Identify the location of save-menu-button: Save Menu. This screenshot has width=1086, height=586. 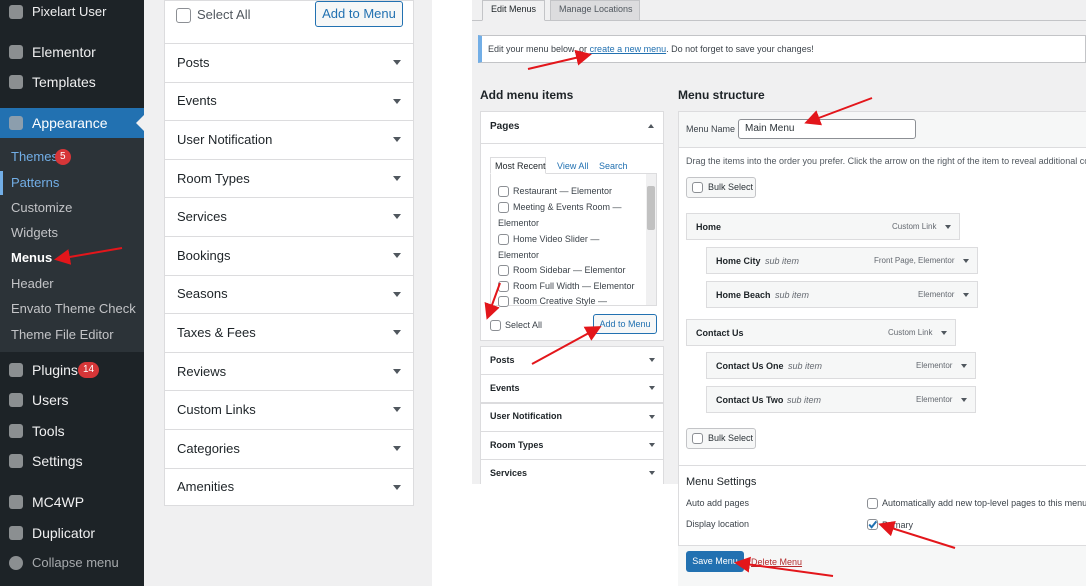
(715, 561).